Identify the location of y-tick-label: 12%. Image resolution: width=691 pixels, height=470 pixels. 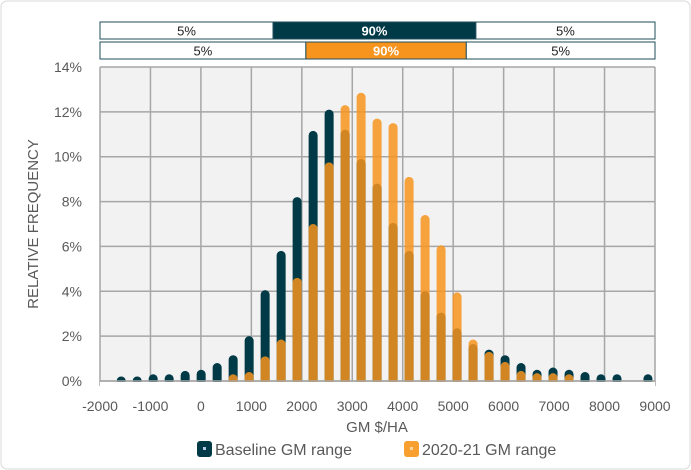
(68, 112).